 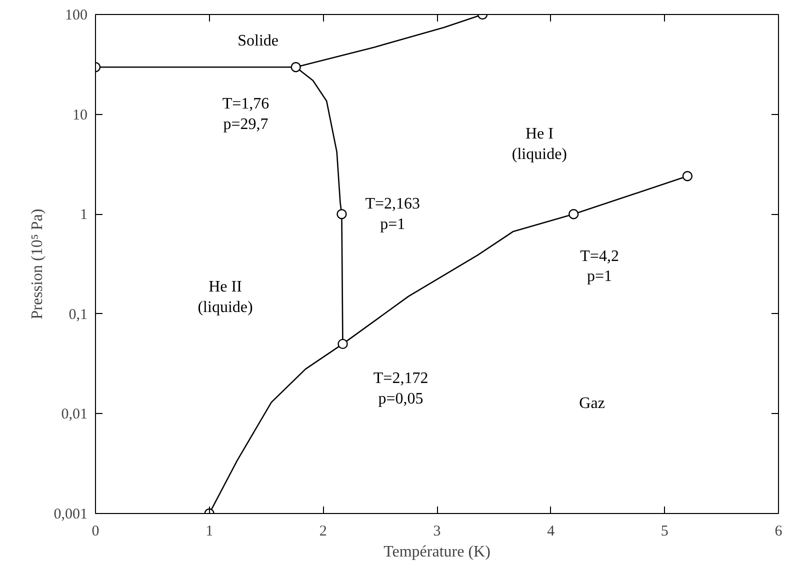 I want to click on x-tick-label: 3, so click(x=437, y=532).